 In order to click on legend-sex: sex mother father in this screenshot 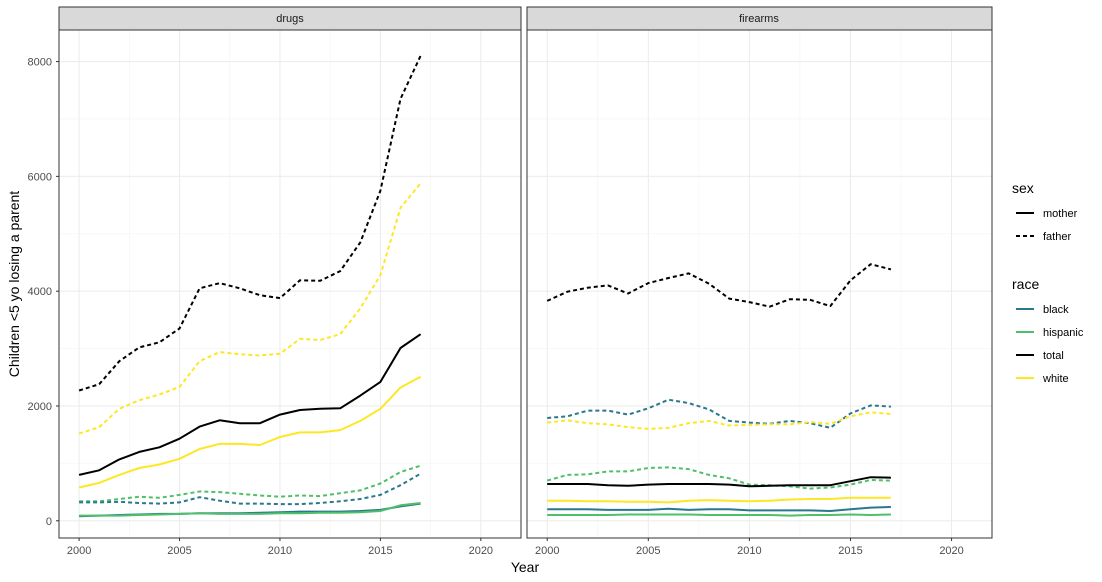, I will do `click(1045, 211)`.